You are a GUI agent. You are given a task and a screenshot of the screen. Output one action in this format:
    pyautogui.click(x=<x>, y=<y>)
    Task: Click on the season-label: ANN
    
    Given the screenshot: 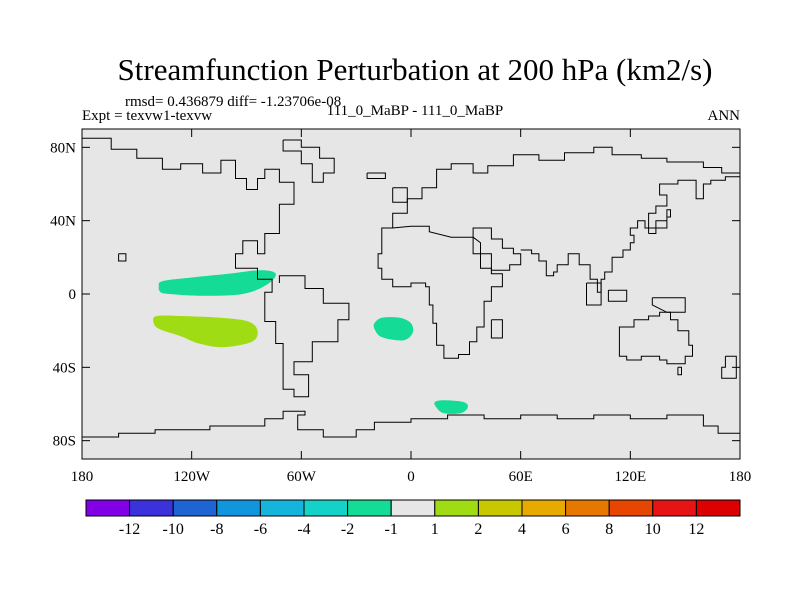 What is the action you would take?
    pyautogui.click(x=724, y=116)
    